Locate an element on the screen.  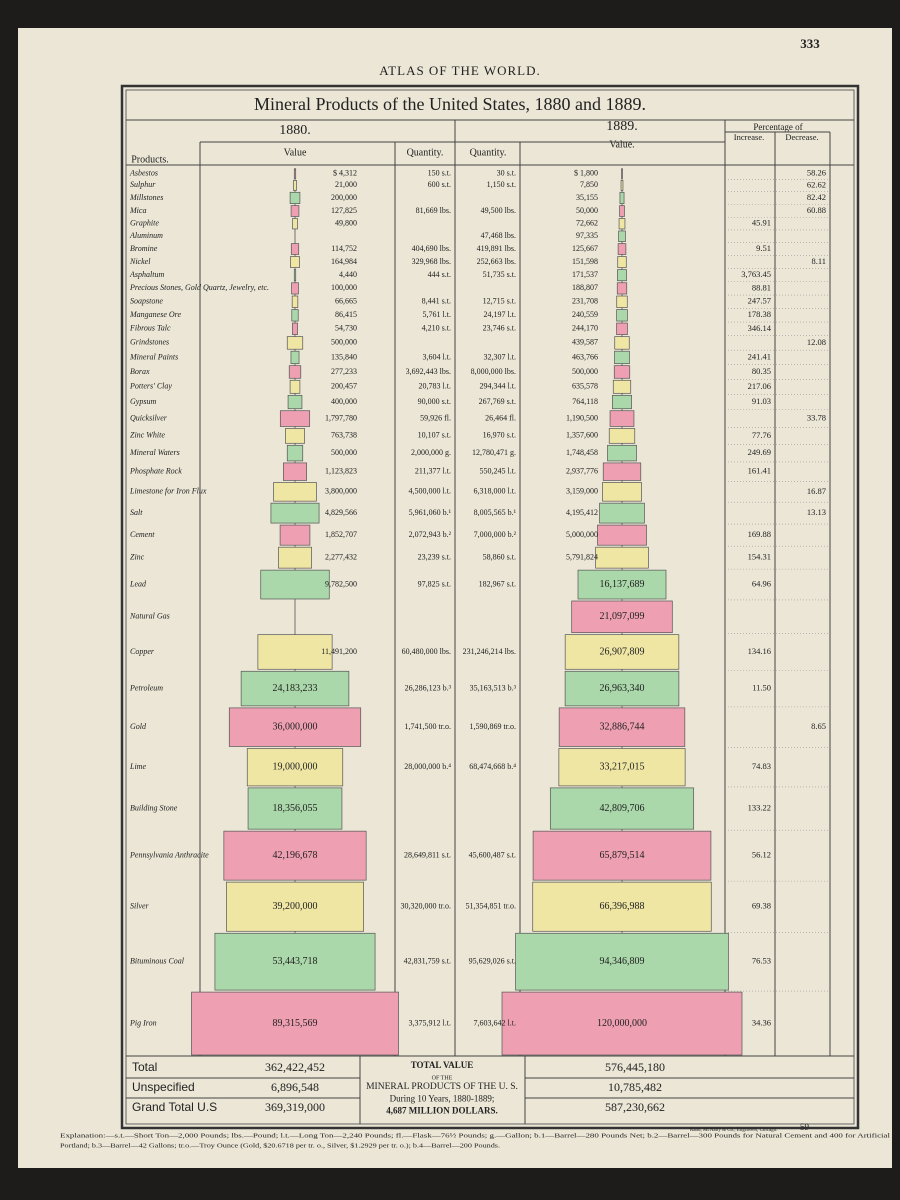
quantity: 4,210 s.t. is located at coordinates (436, 328).